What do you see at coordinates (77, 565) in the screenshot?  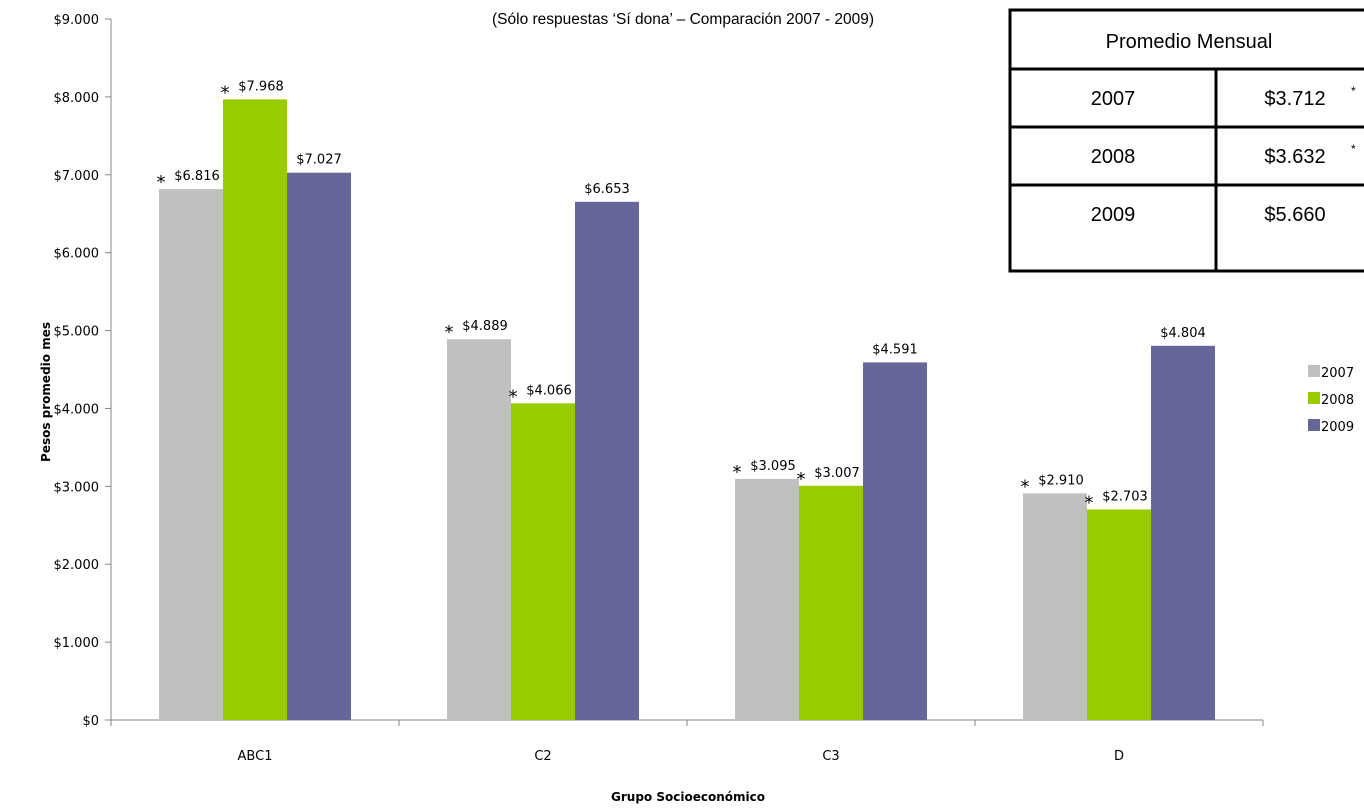 I see `y-tick-label: $2.000` at bounding box center [77, 565].